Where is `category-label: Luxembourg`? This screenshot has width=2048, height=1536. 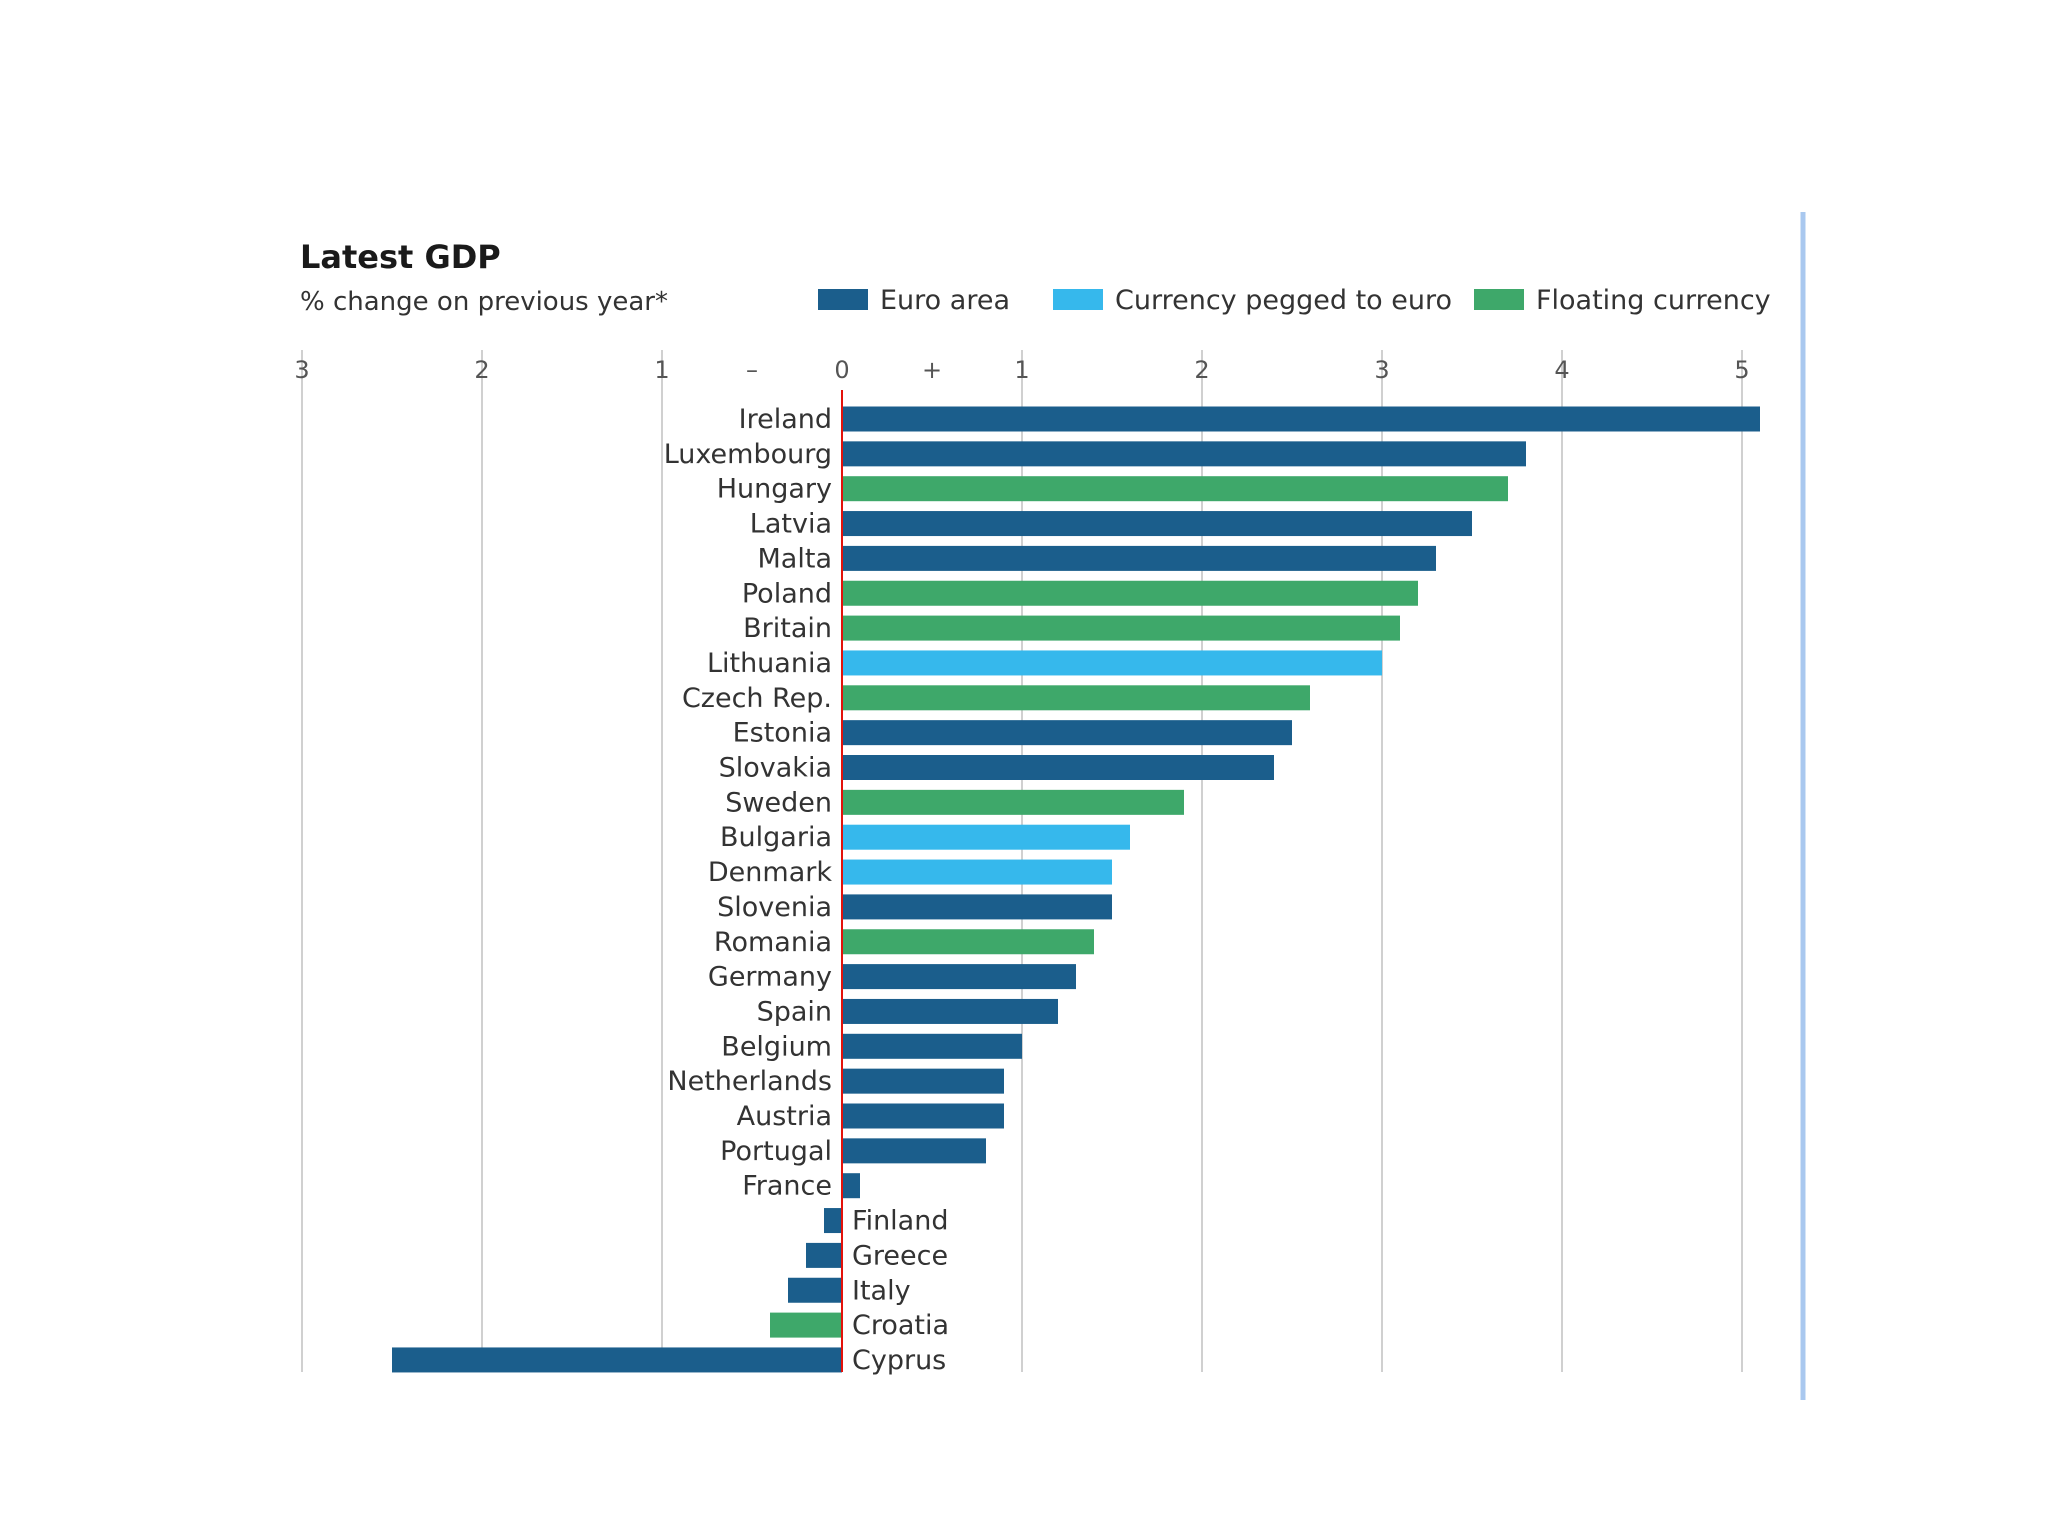 category-label: Luxembourg is located at coordinates (748, 454).